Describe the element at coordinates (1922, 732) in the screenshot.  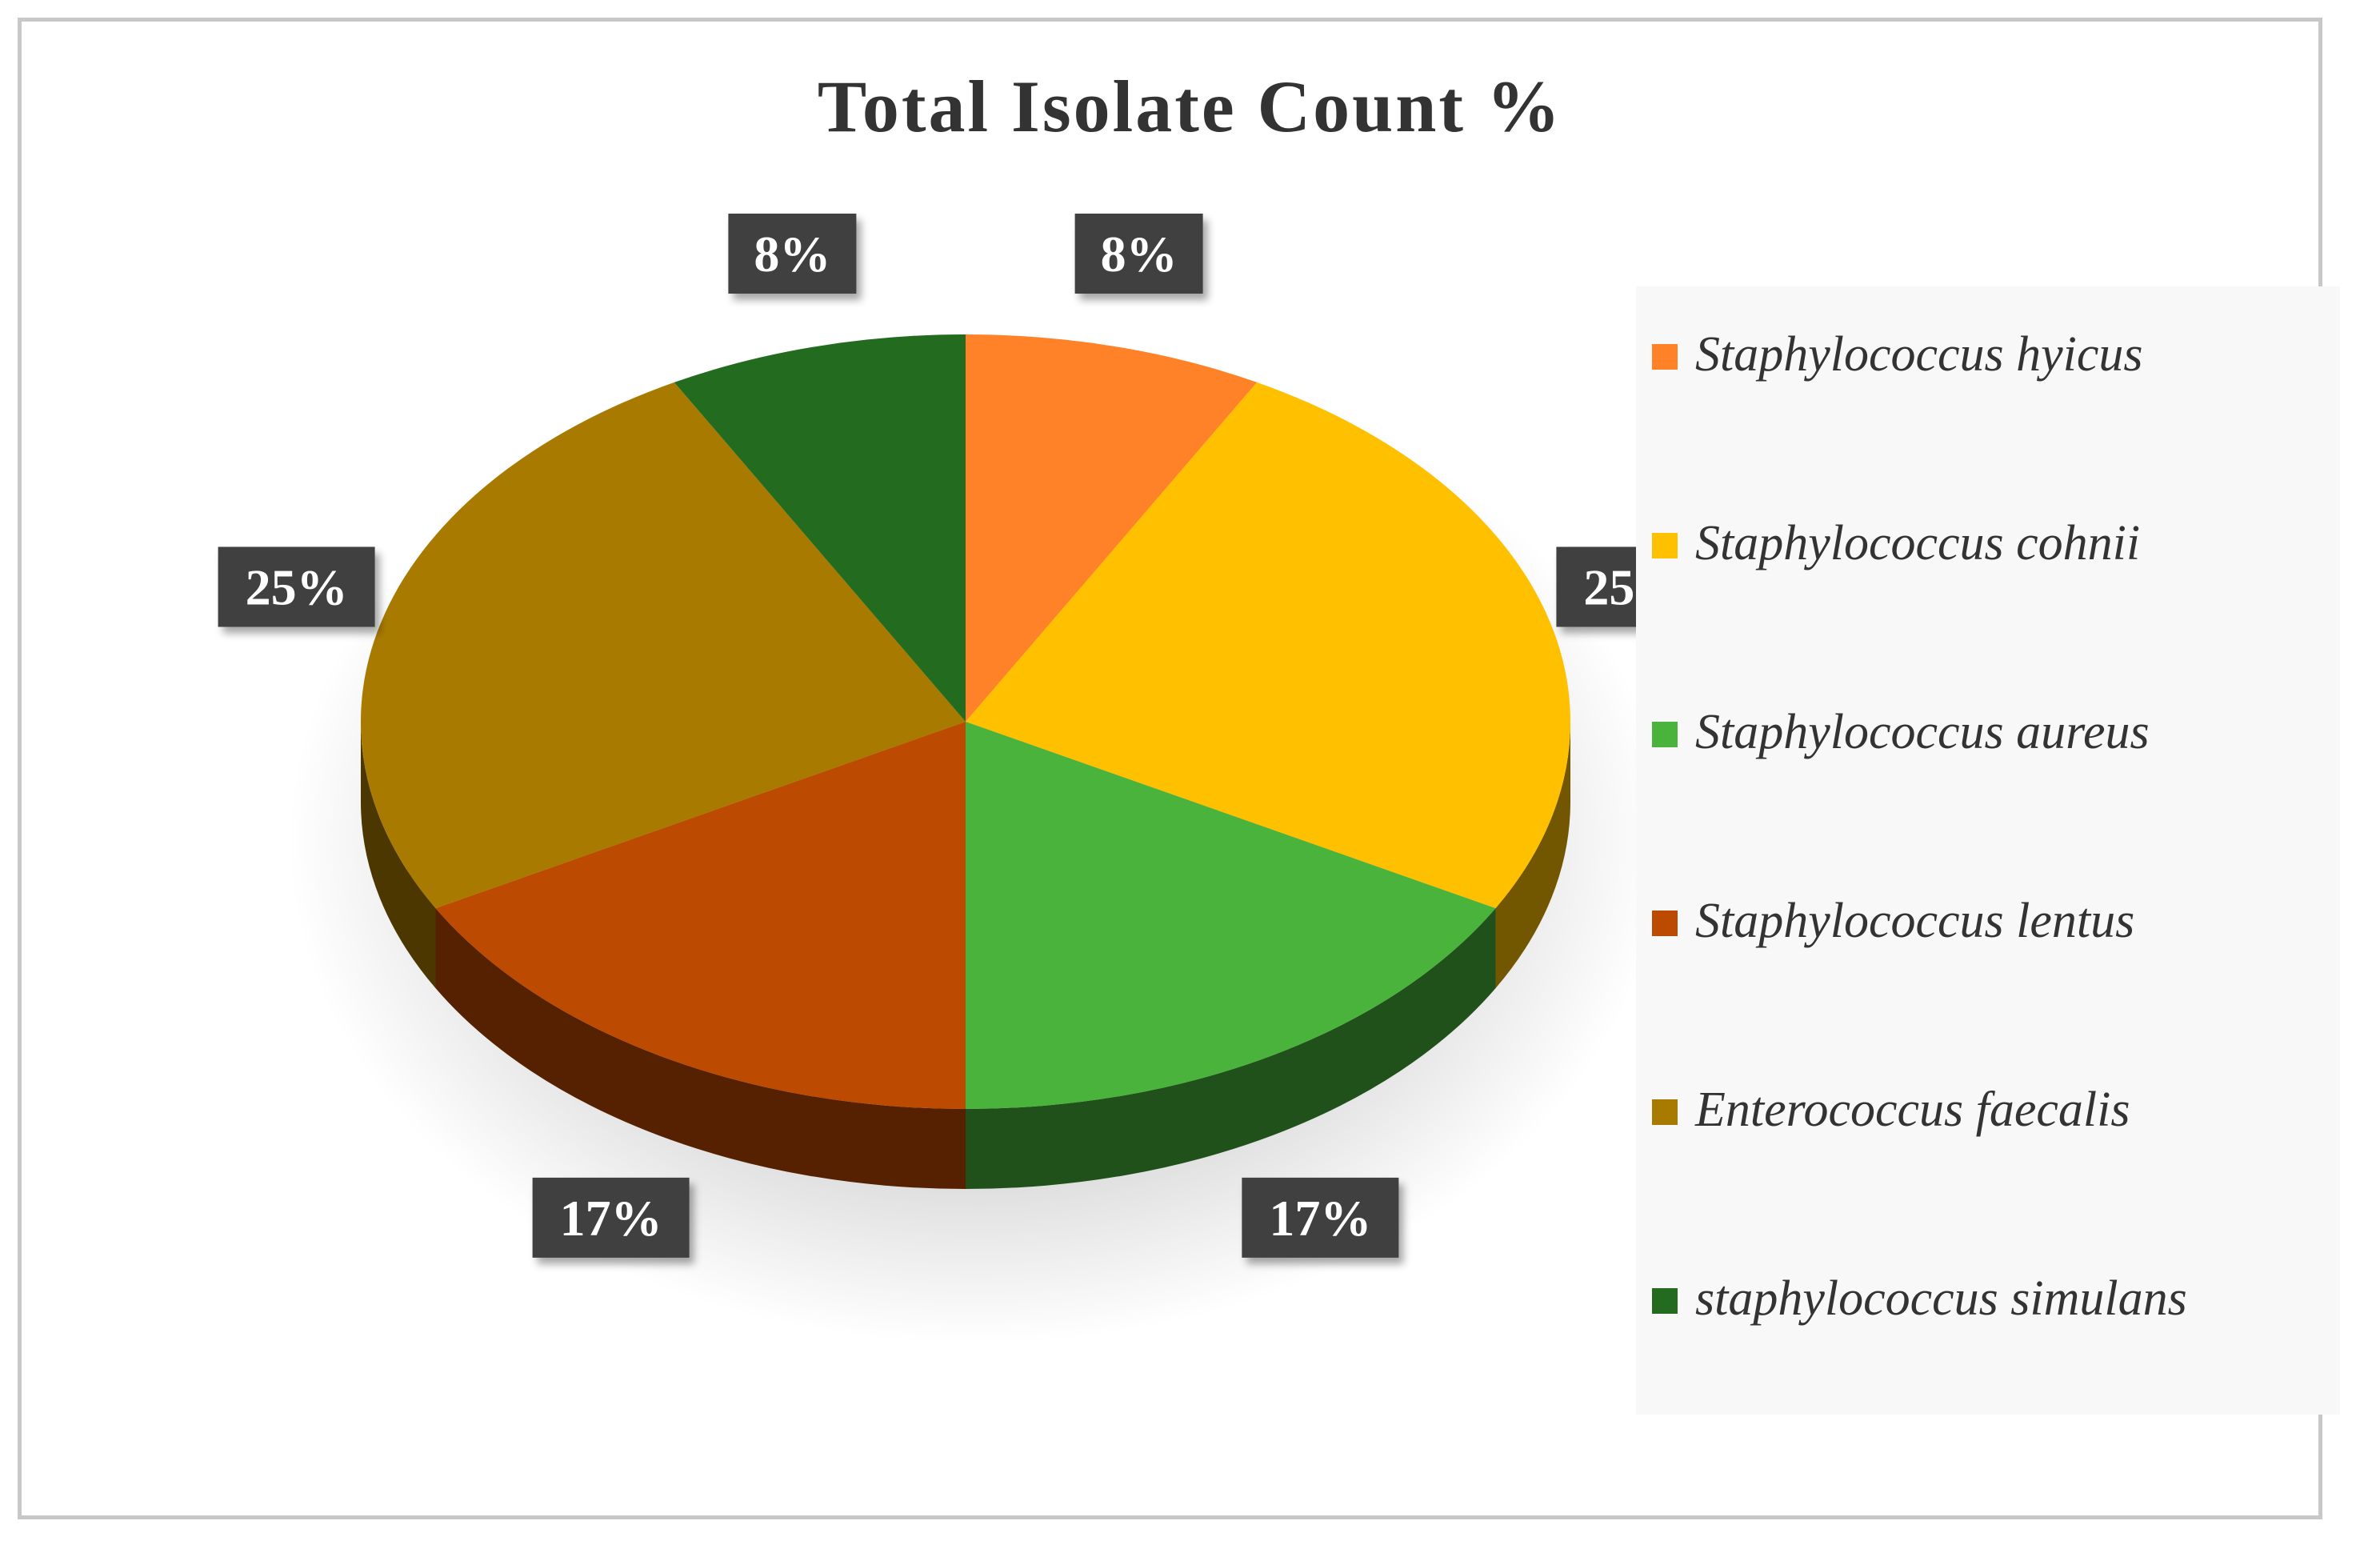
I see `legend-label: Staphylococcus aureus` at that location.